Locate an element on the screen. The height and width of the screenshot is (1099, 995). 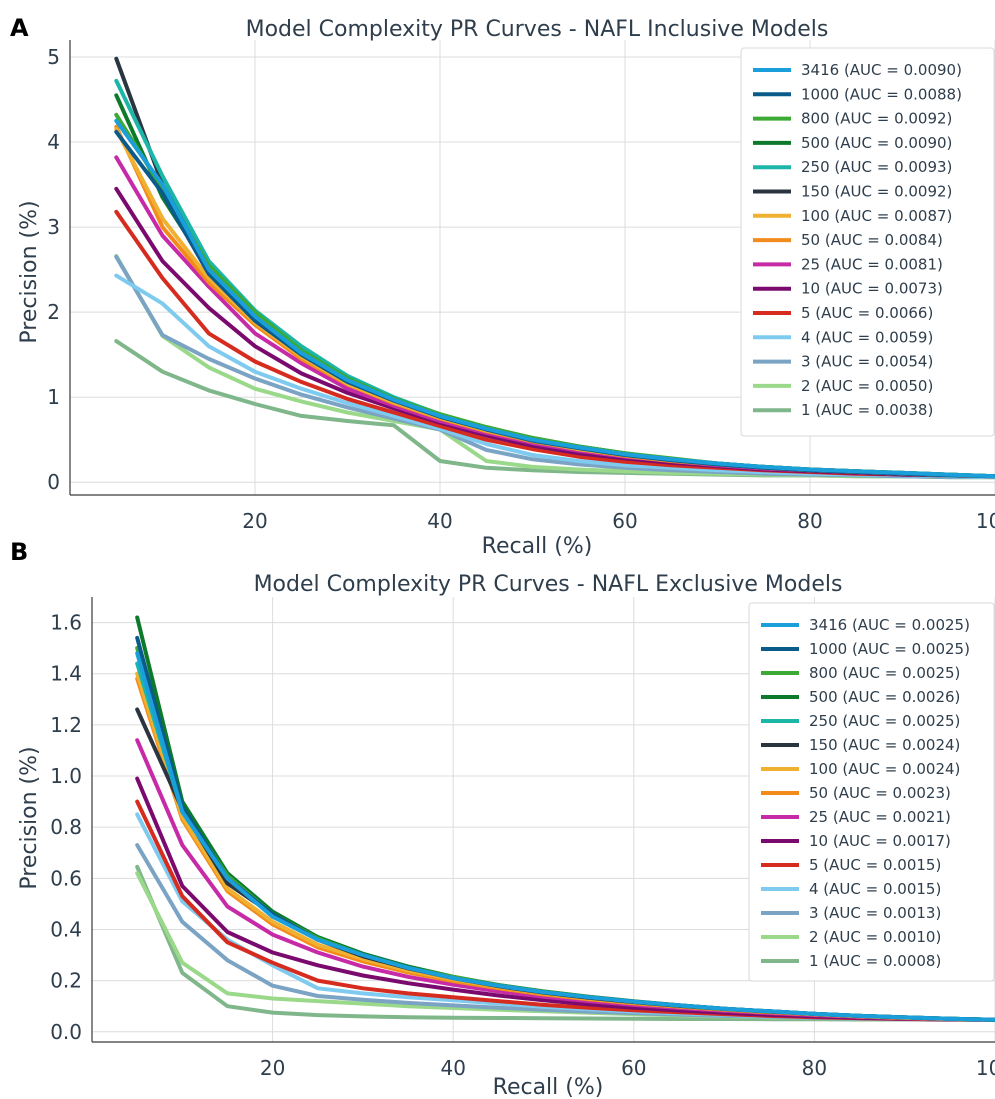
legend-label-b-14: 1 (AUC = 0.0008) is located at coordinates (875, 961).